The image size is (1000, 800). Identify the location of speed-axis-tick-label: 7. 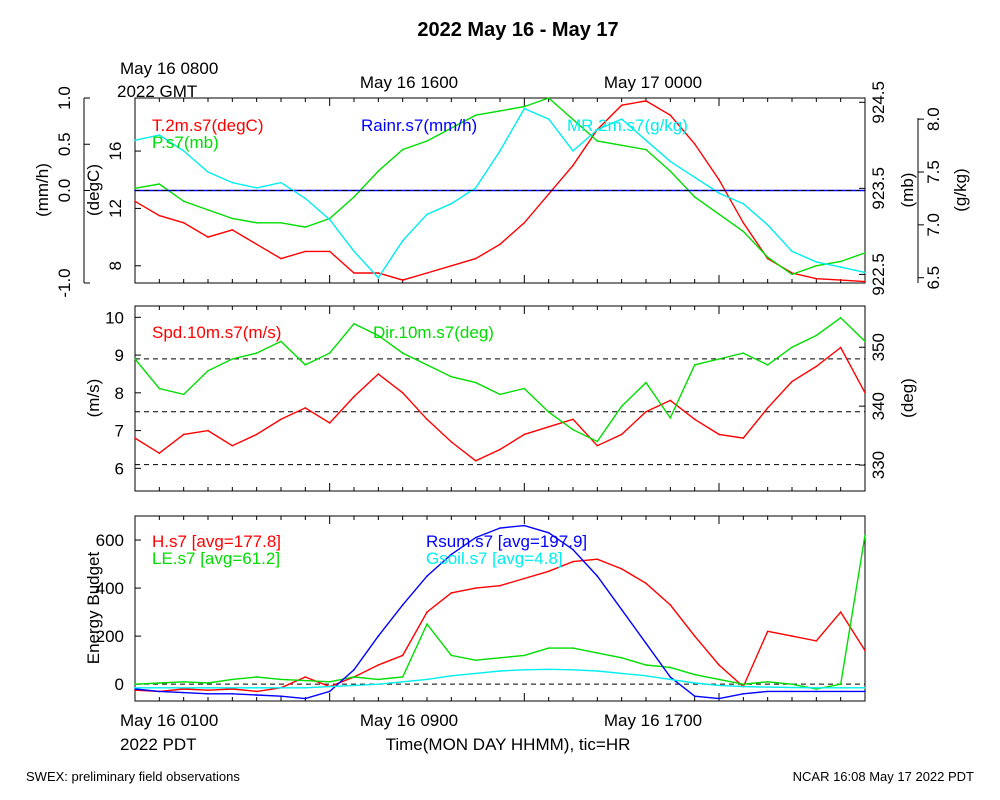
(119, 431).